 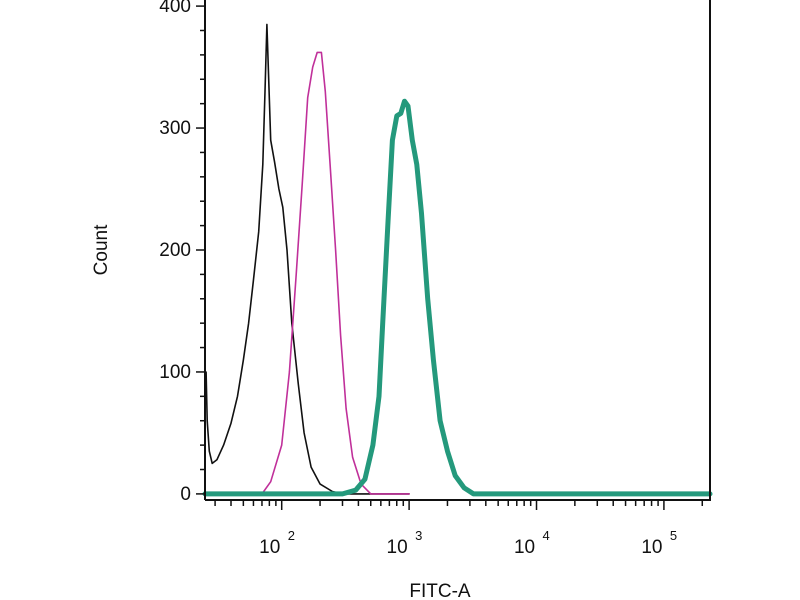 I want to click on y-tick-label: 400, so click(x=175, y=8).